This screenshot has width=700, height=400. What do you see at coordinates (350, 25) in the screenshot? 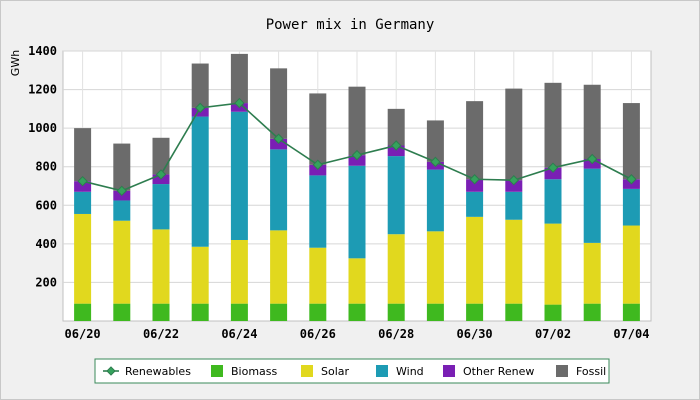
I see `chart-title: Power mix in Germany` at bounding box center [350, 25].